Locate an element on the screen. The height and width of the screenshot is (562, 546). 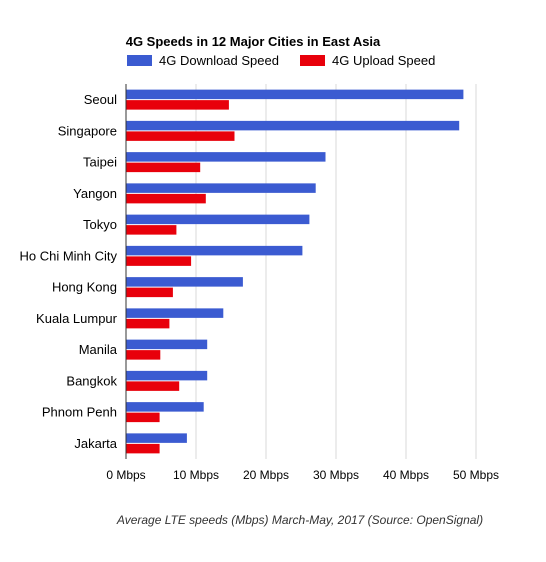
bar-download-jakarta is located at coordinates (156, 438).